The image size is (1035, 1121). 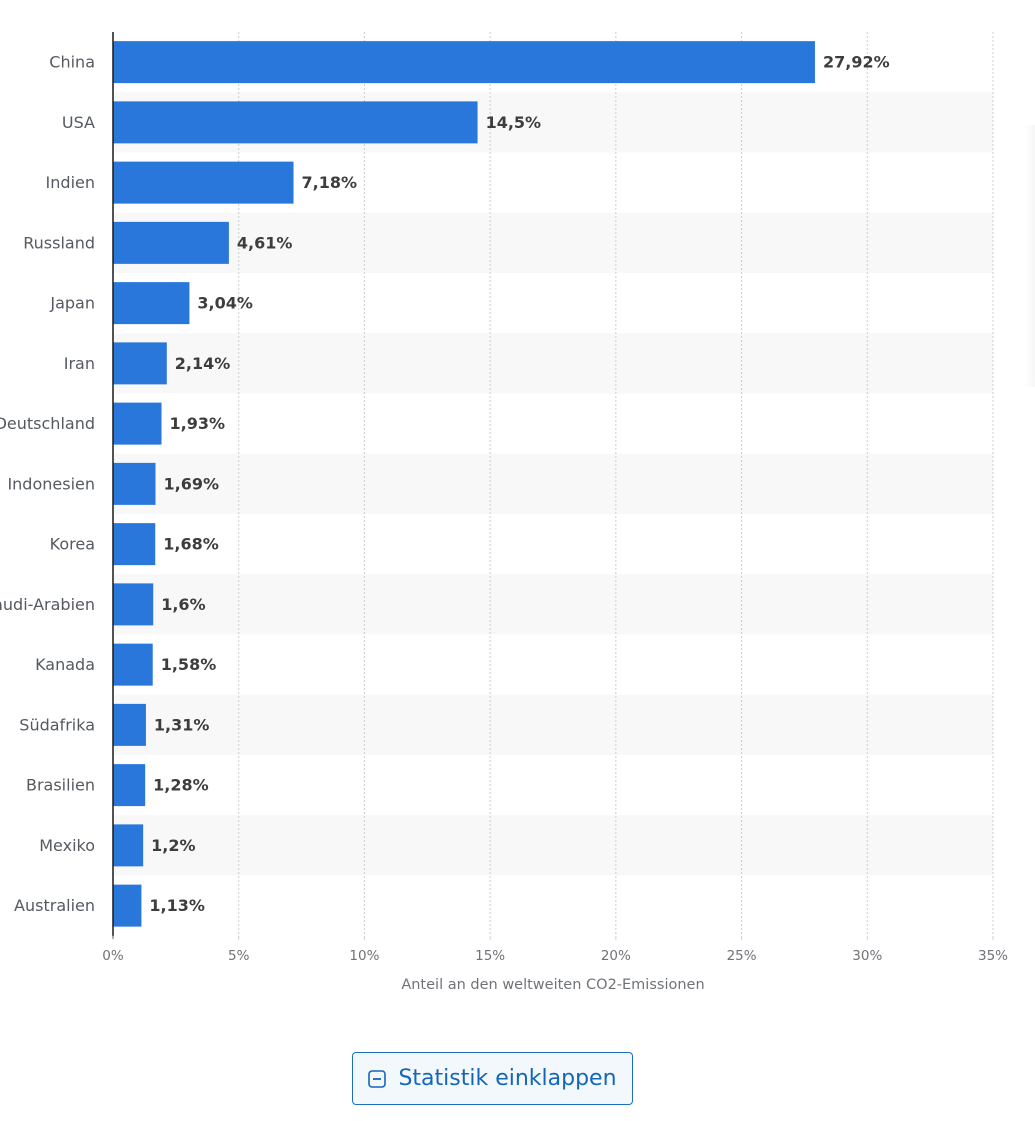 I want to click on x-tick-label: 30%, so click(x=867, y=956).